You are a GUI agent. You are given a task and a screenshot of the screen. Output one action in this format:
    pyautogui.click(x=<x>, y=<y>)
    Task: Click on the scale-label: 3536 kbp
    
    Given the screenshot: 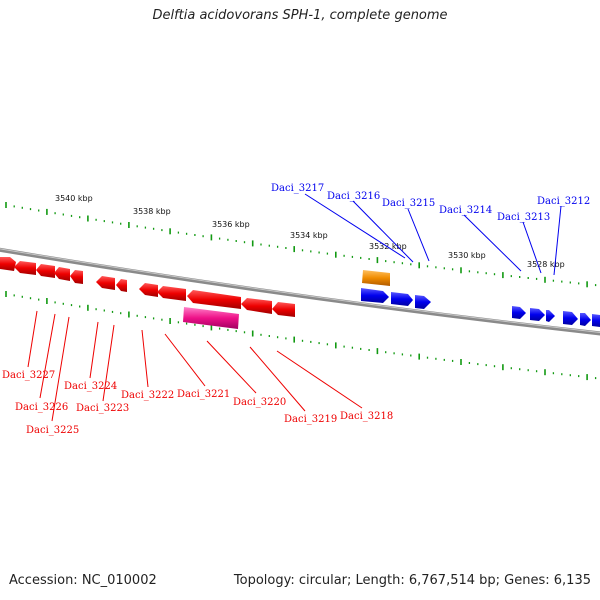 What is the action you would take?
    pyautogui.click(x=231, y=224)
    